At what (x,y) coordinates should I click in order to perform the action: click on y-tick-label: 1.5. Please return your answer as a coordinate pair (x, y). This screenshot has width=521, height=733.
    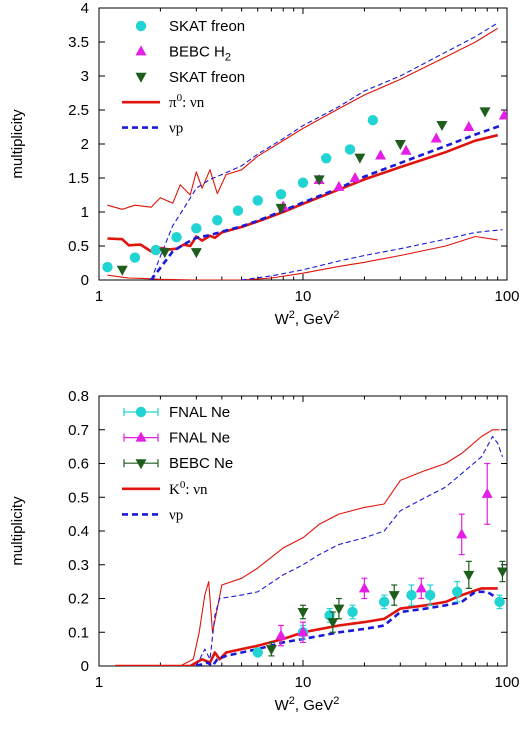
    Looking at the image, I should click on (78, 178).